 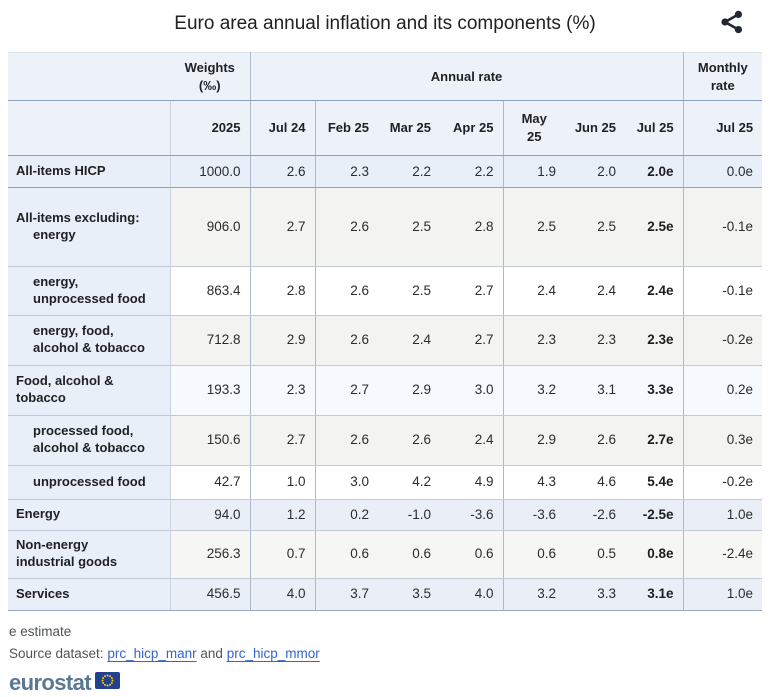 I want to click on cell-weight: 42.7, so click(x=209, y=482).